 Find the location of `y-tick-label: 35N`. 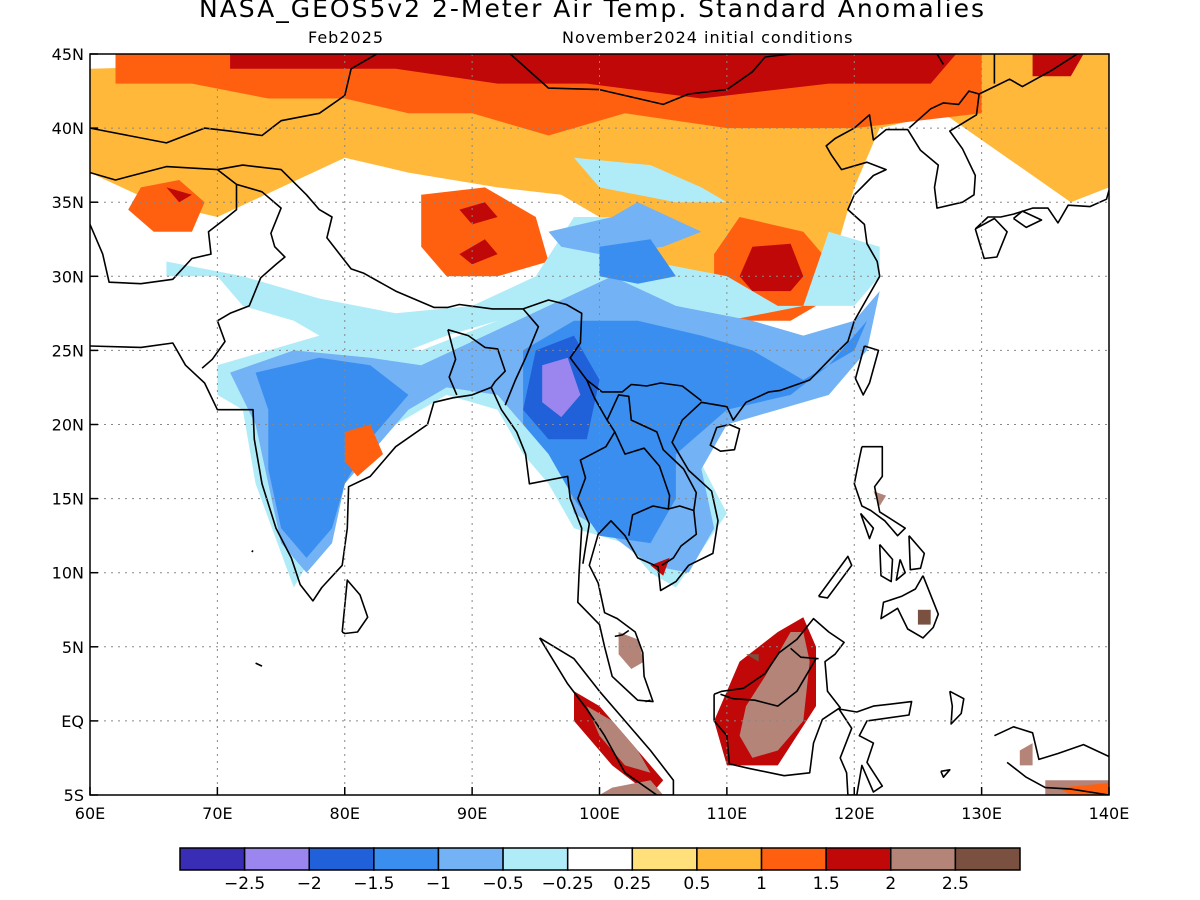

y-tick-label: 35N is located at coordinates (68, 202).